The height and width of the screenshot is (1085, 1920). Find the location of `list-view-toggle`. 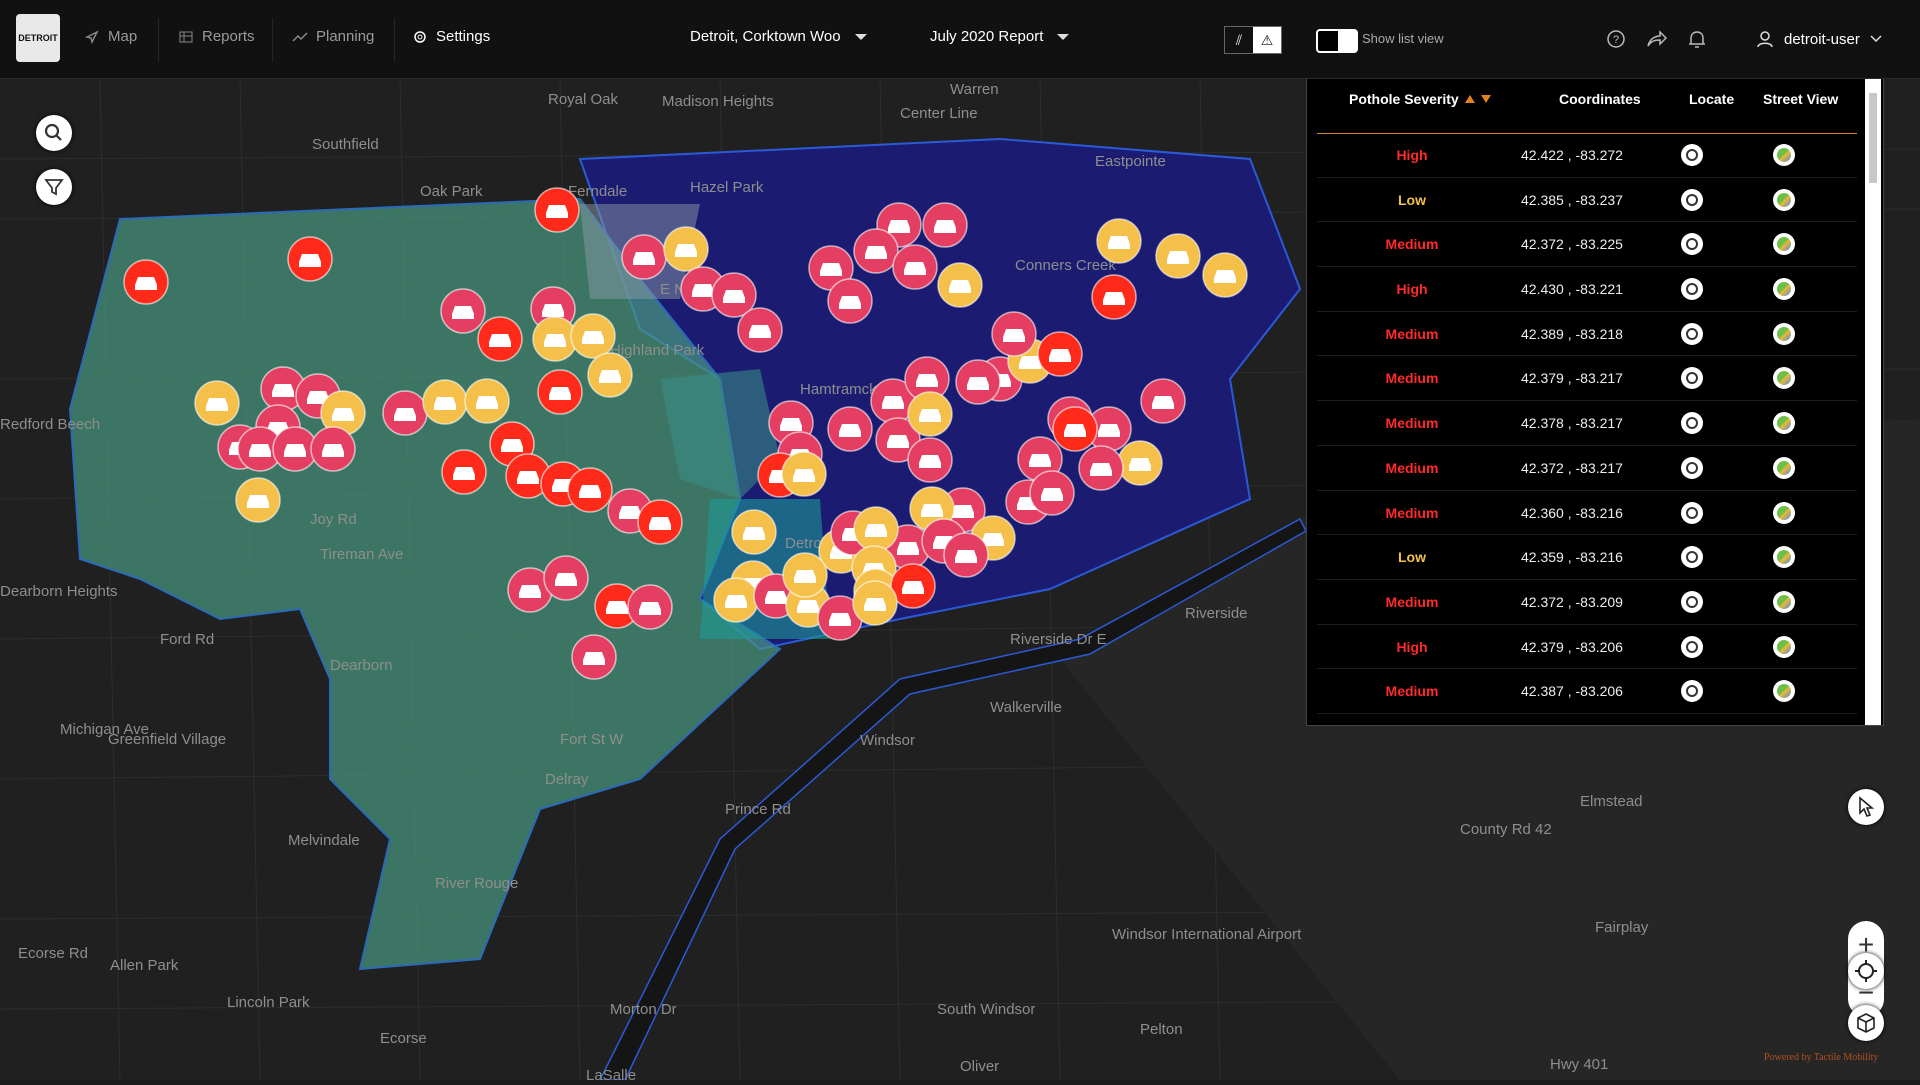

list-view-toggle is located at coordinates (1337, 41).